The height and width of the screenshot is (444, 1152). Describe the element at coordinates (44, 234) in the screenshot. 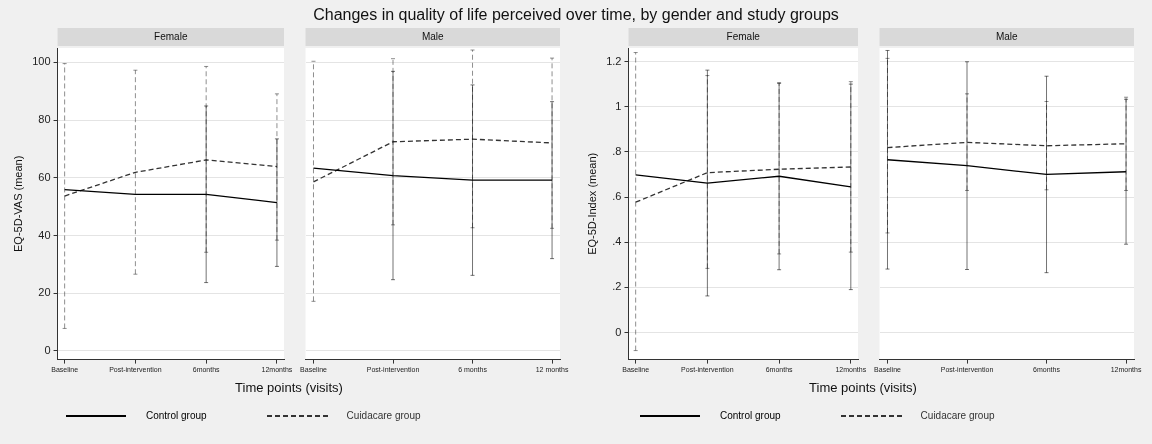

I see `y-tick-label: 40` at that location.